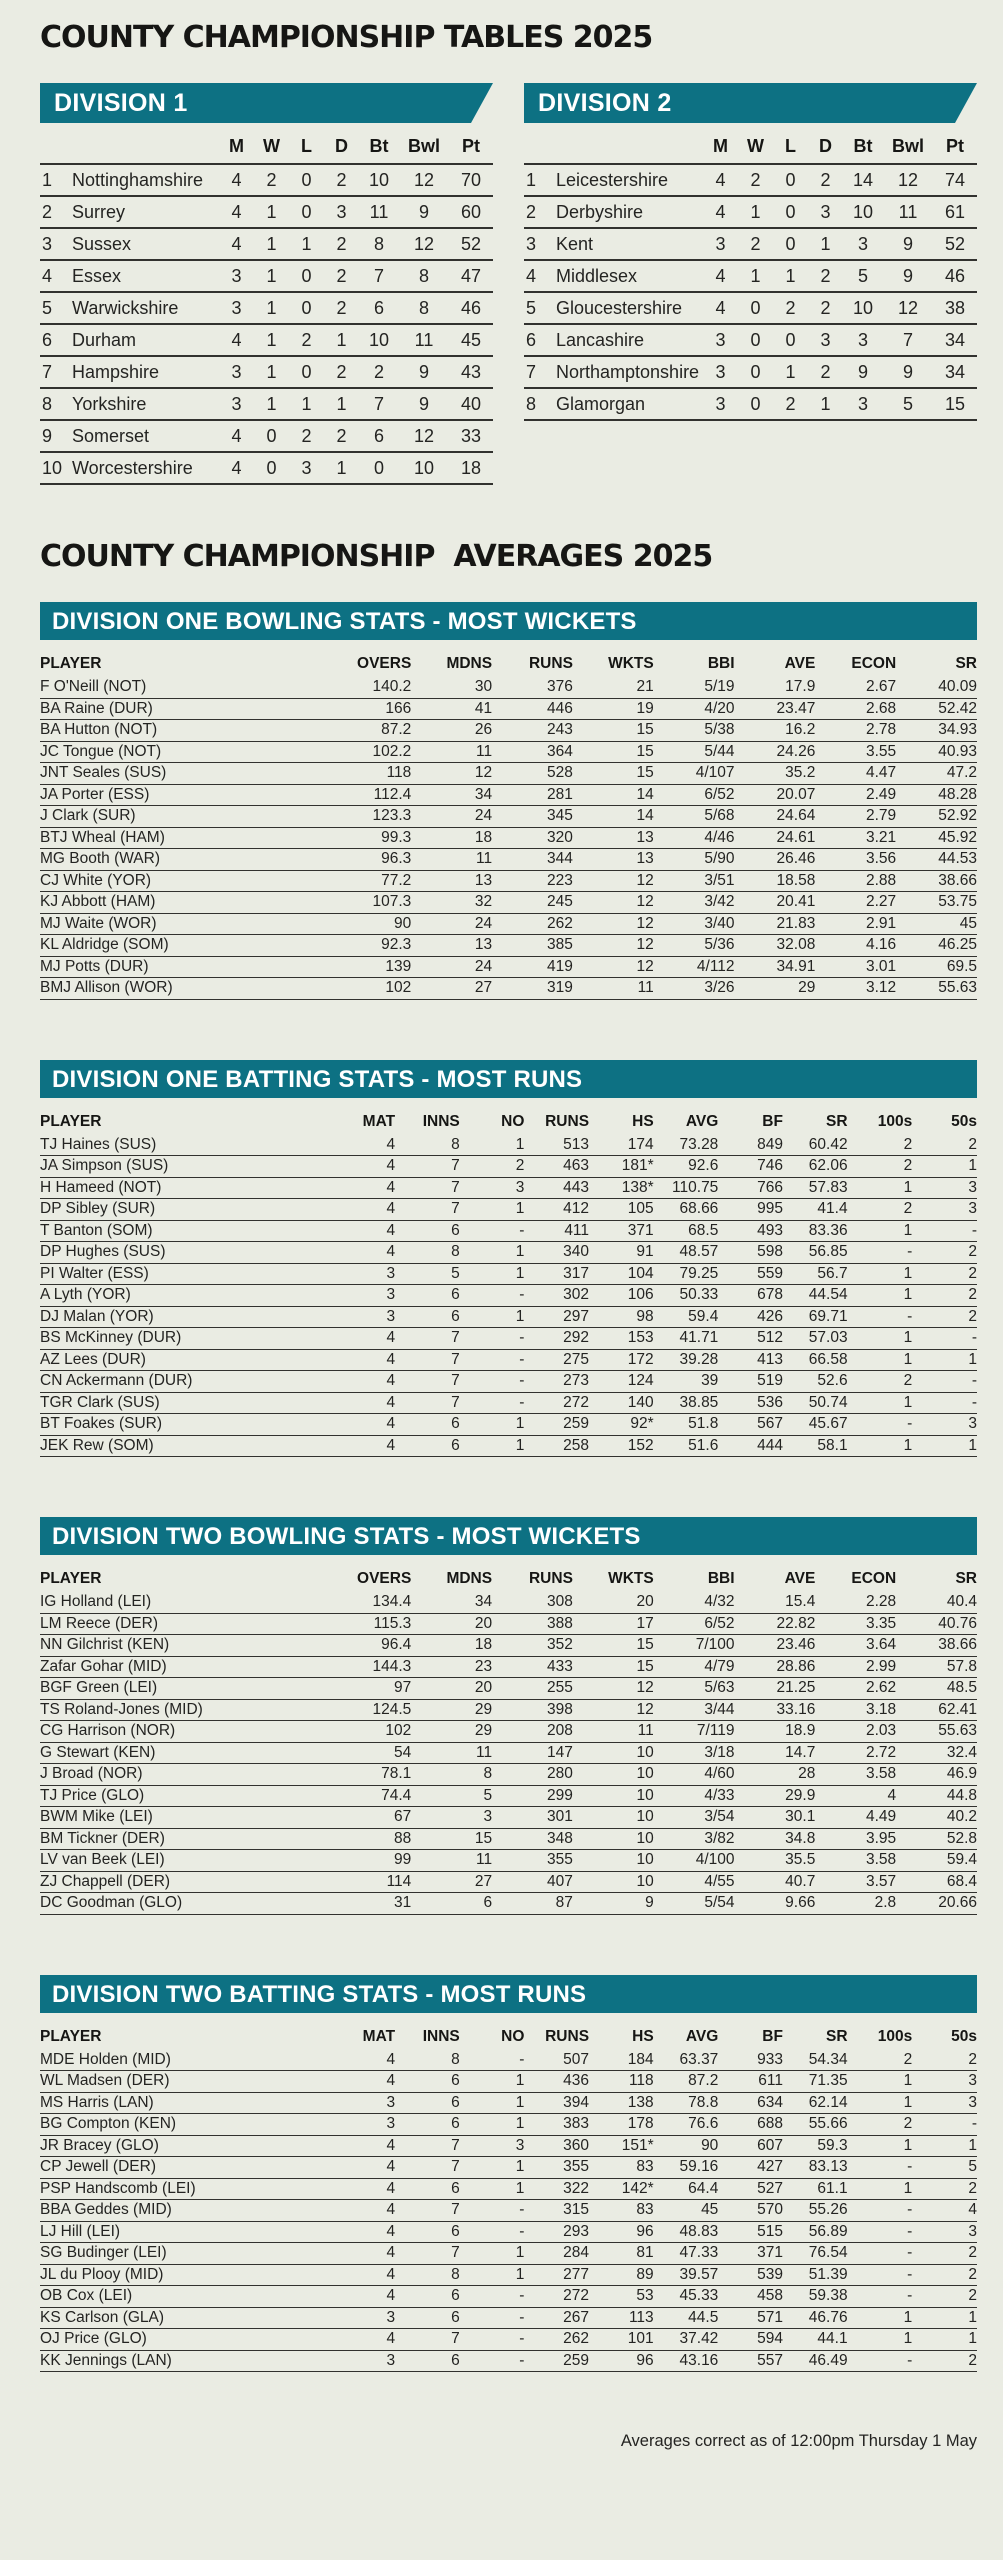  Describe the element at coordinates (775, 924) in the screenshot. I see `stat-value: 21.83` at that location.